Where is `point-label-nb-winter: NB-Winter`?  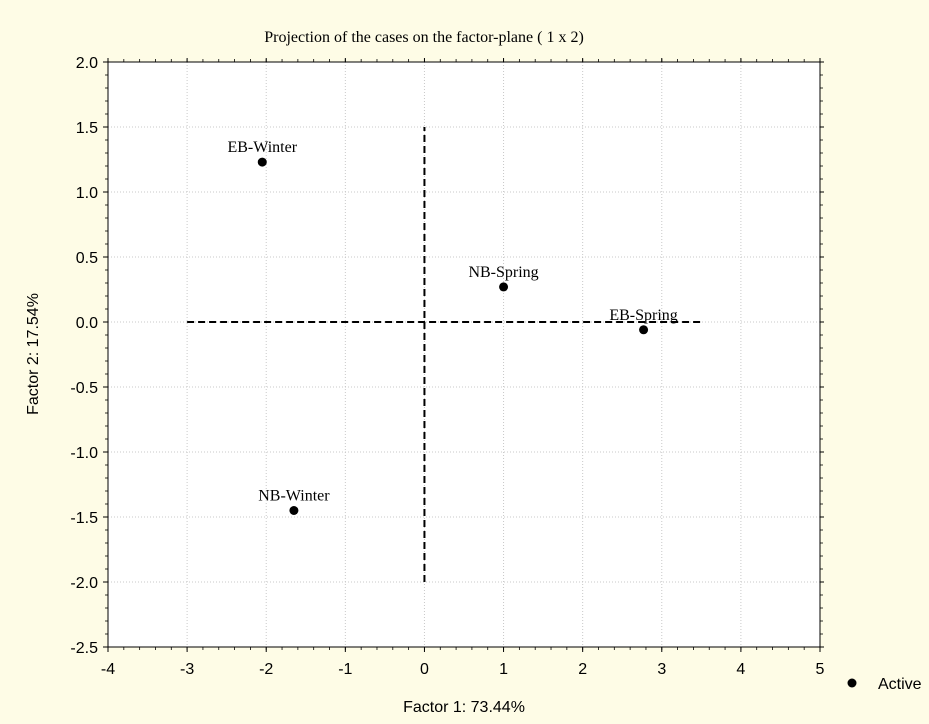 point-label-nb-winter: NB-Winter is located at coordinates (294, 496).